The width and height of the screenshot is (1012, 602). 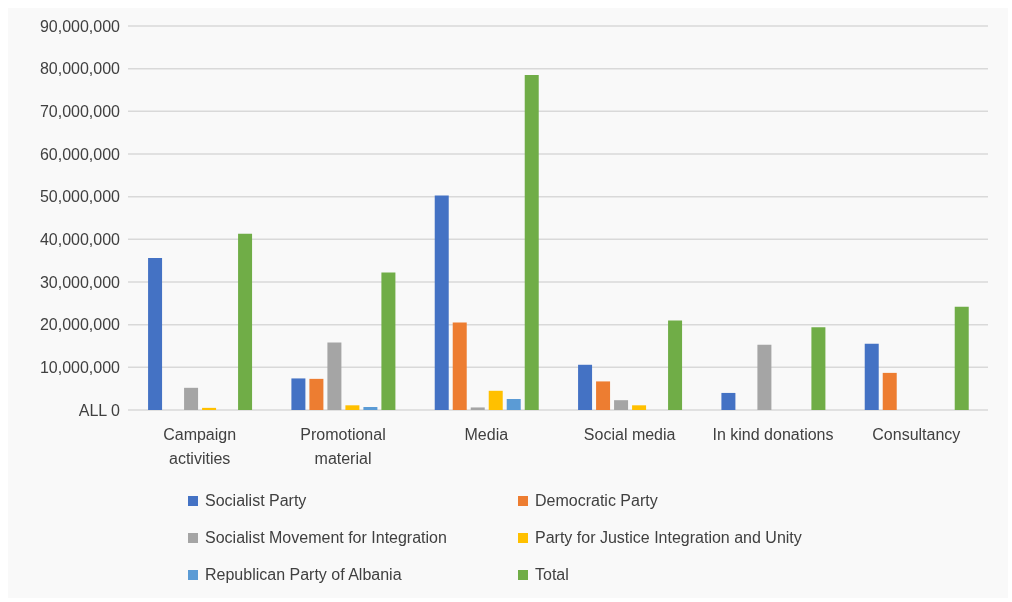 What do you see at coordinates (552, 574) in the screenshot?
I see `legend-label: Total` at bounding box center [552, 574].